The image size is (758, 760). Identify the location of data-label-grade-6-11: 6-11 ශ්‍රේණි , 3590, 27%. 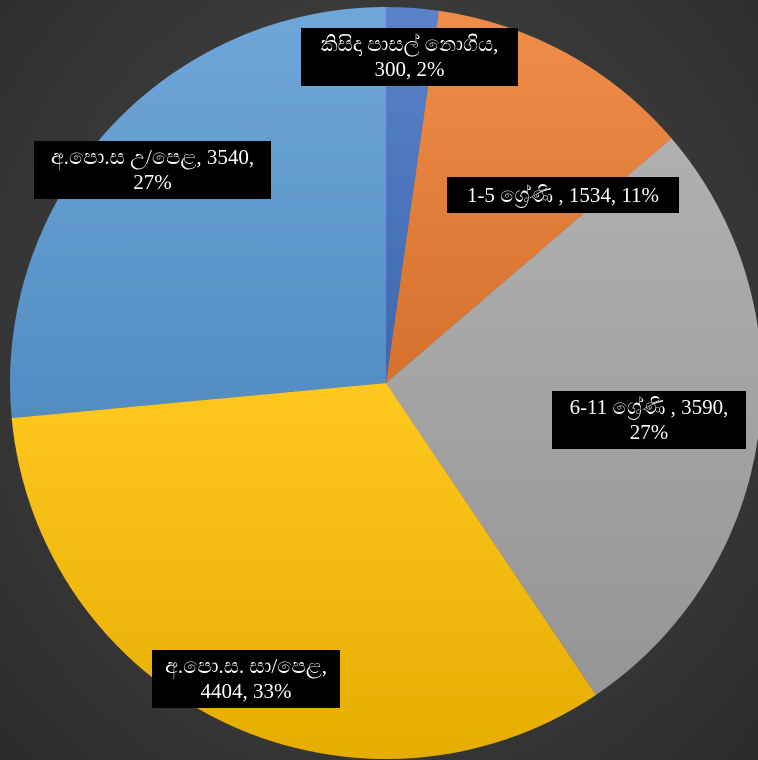
(649, 420).